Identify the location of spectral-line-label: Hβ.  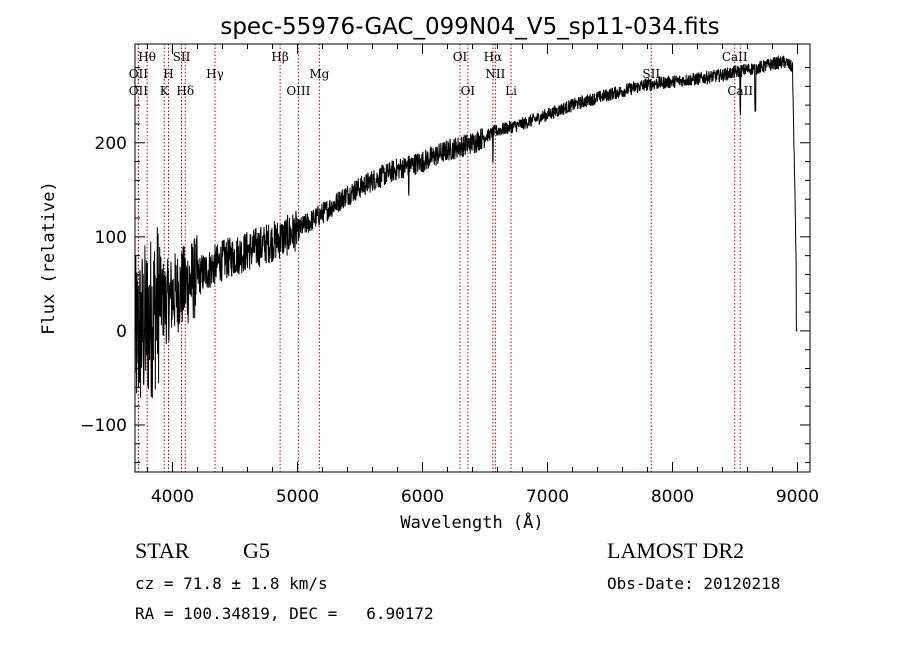
(279, 57).